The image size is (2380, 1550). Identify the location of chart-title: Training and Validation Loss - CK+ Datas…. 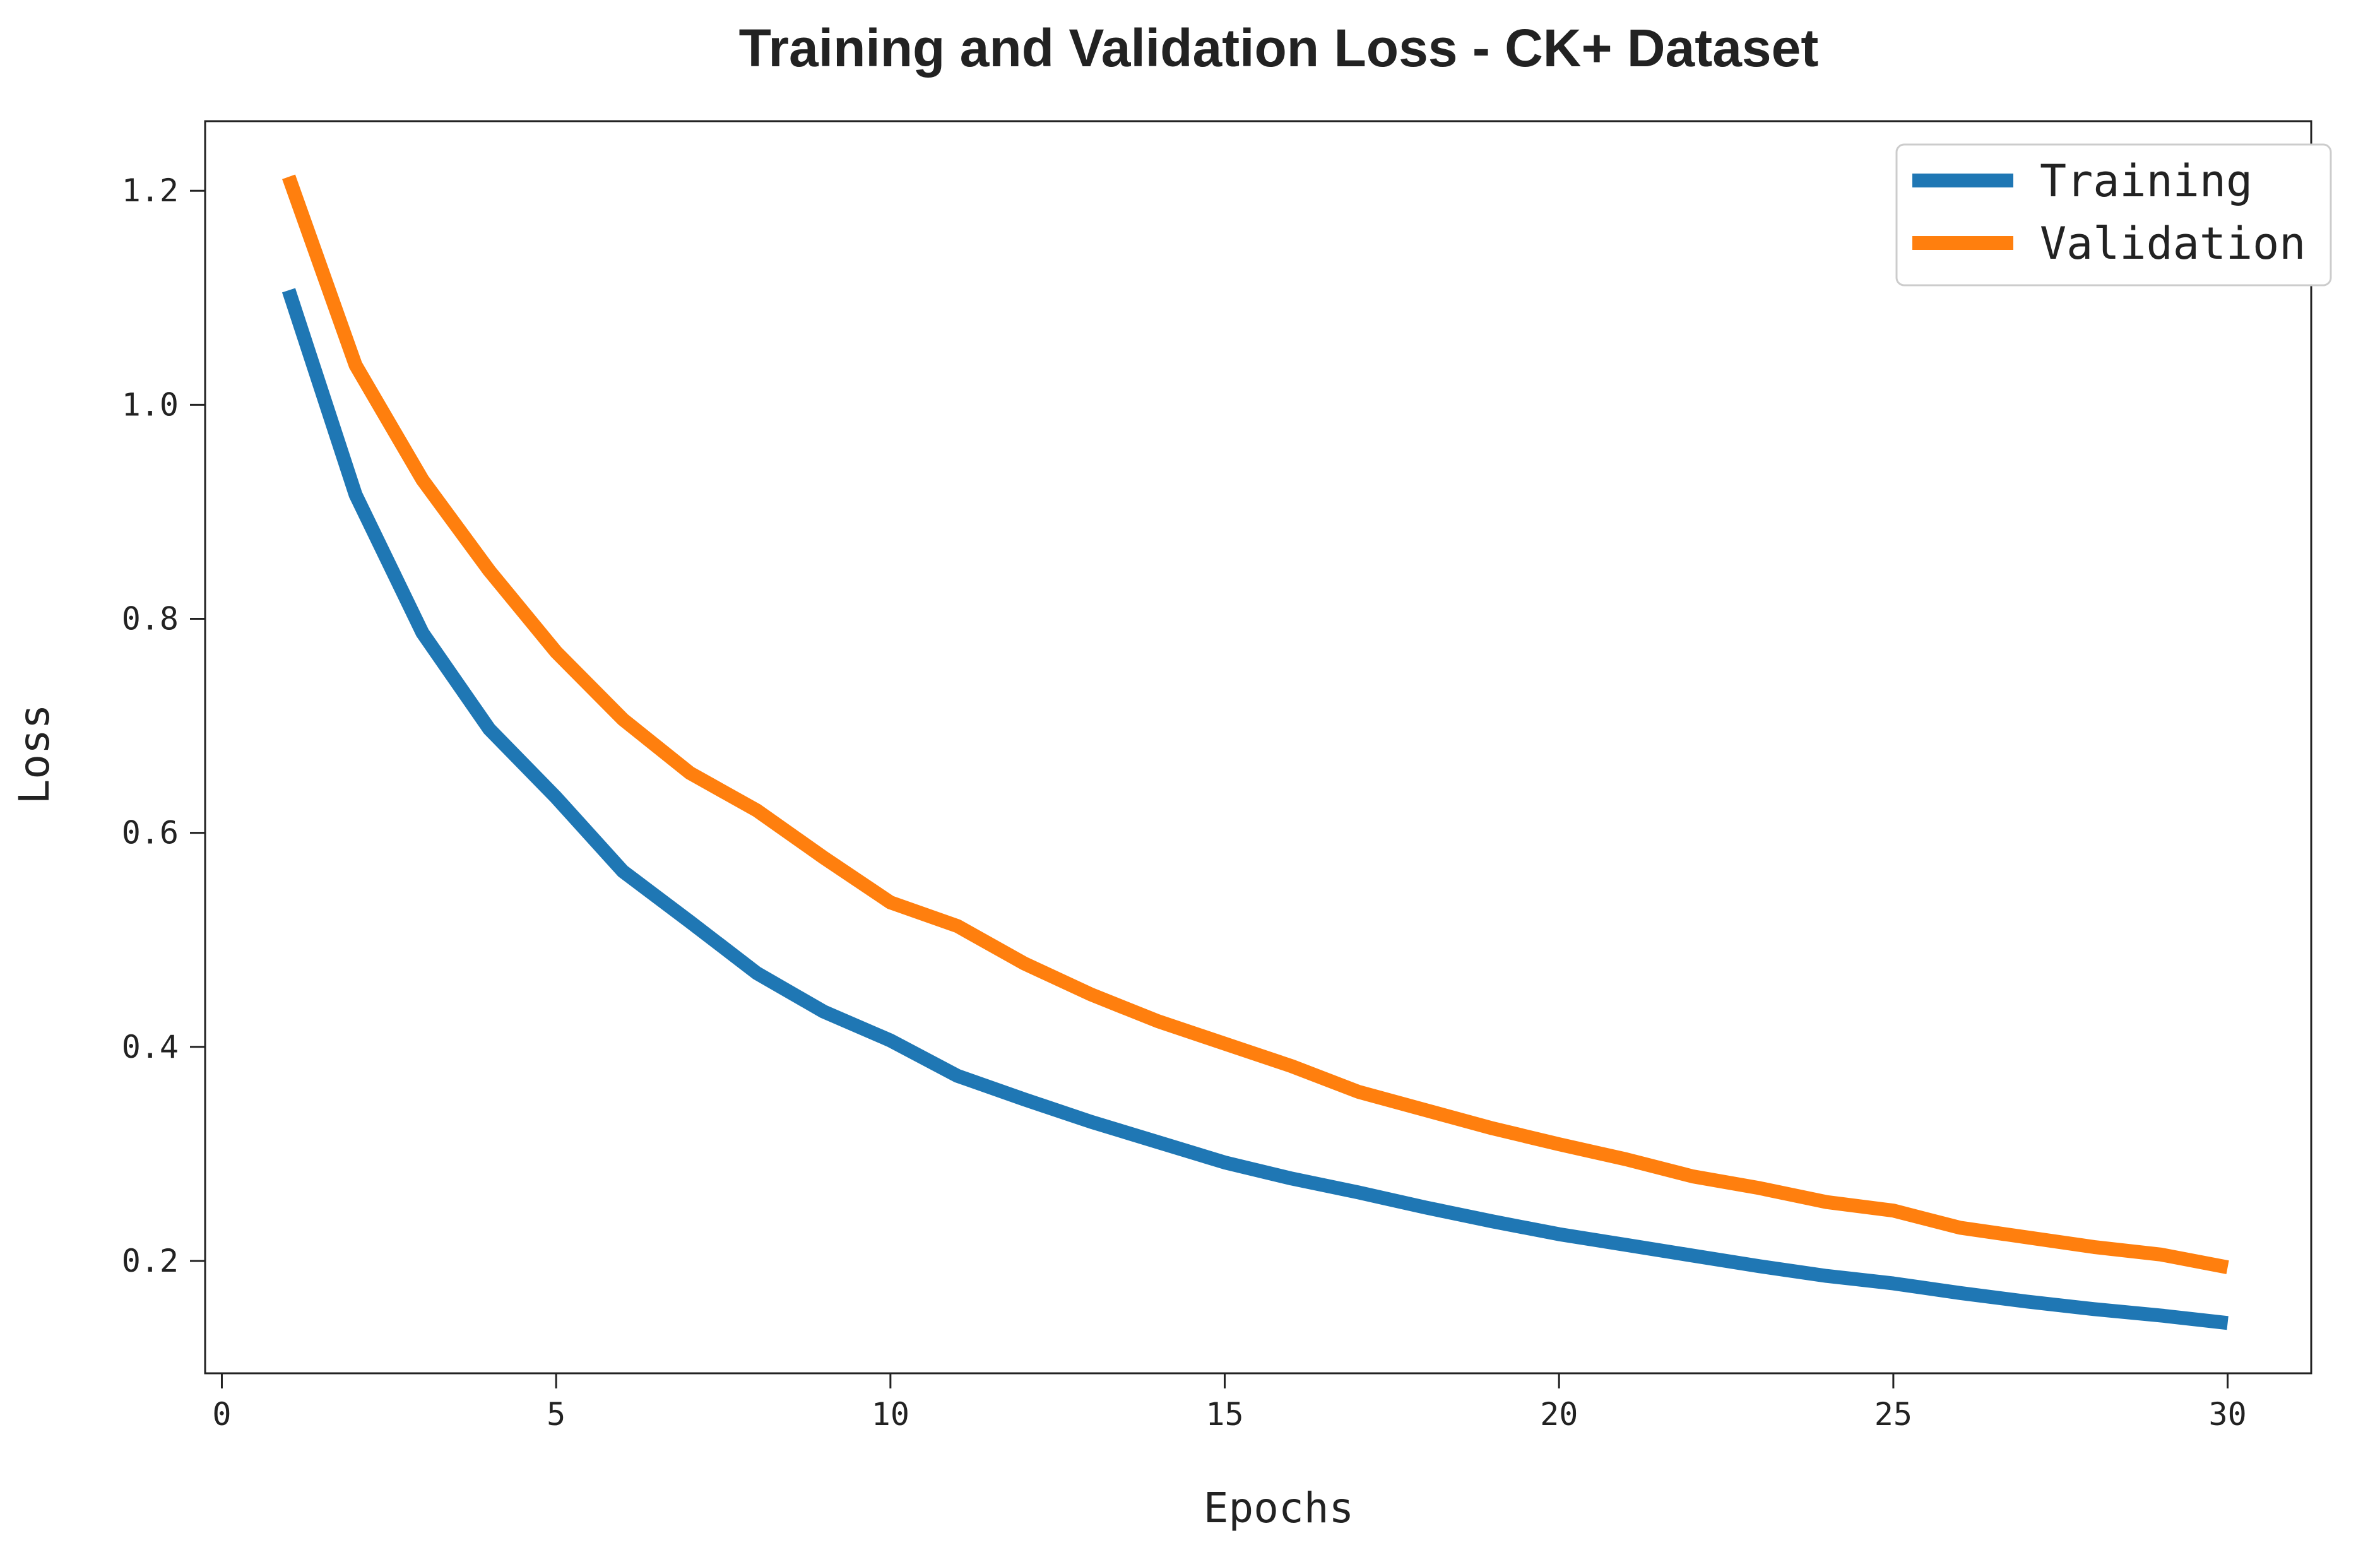
(1279, 48).